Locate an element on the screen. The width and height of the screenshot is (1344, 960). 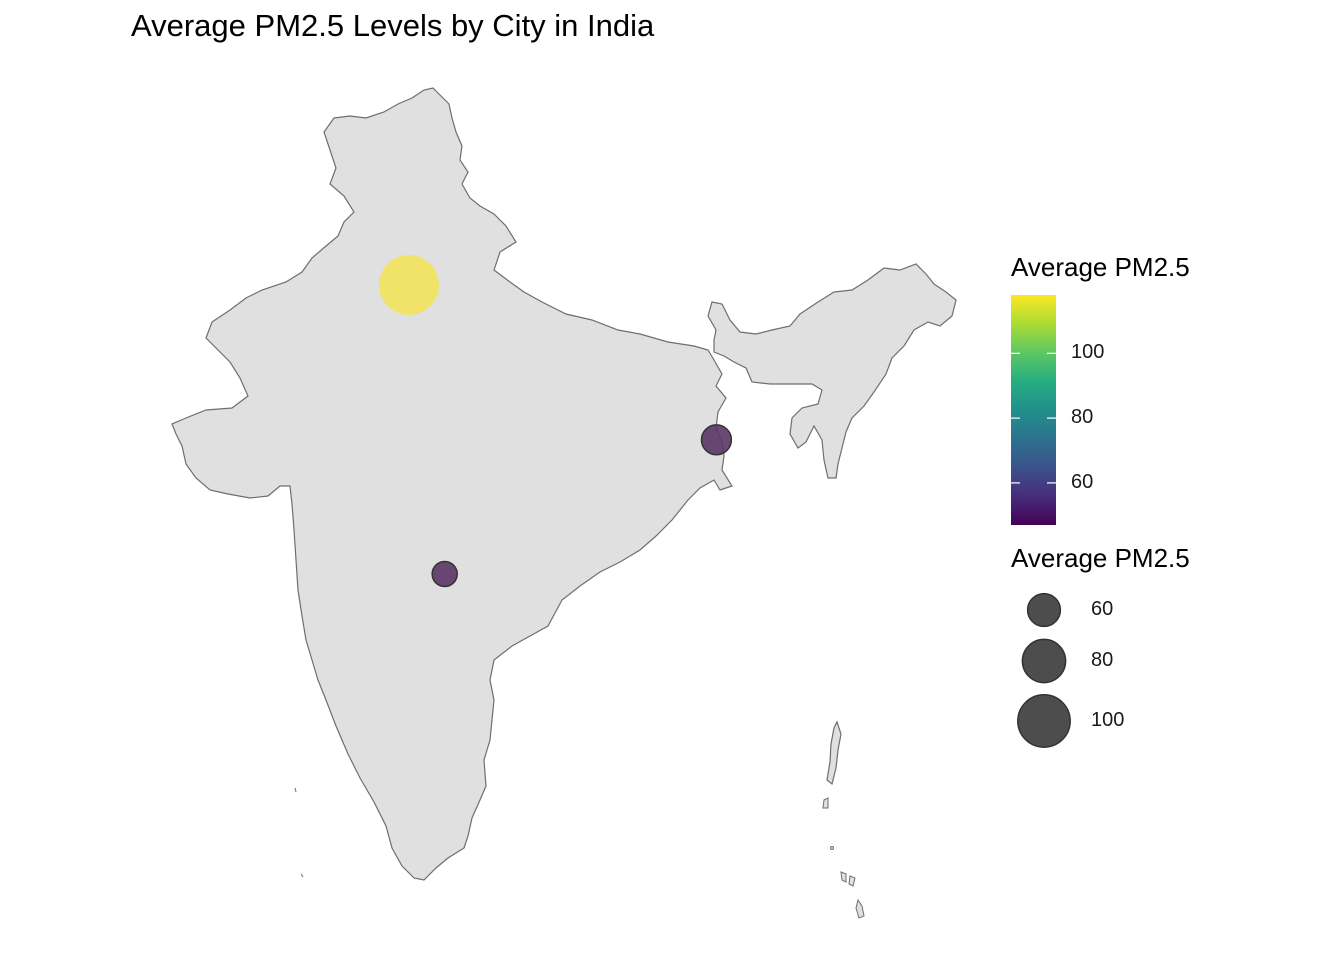
andaman-islet is located at coordinates (825, 803).